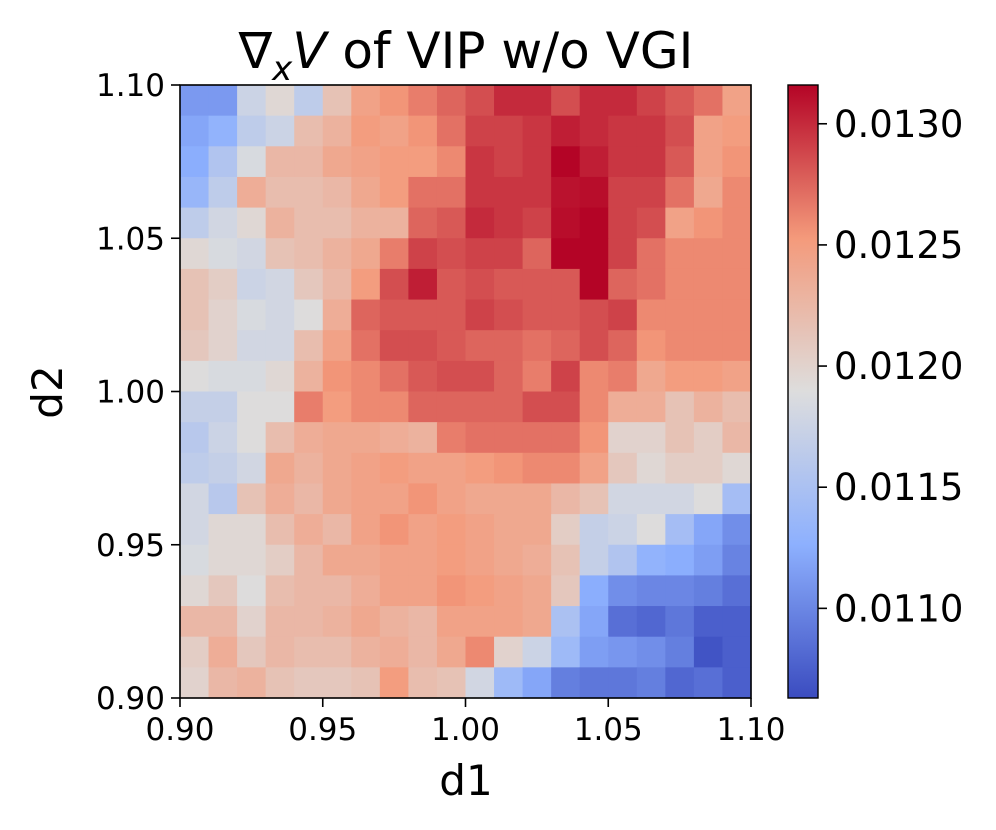 The height and width of the screenshot is (830, 996). I want to click on x-tick-label: 1.00, so click(465, 730).